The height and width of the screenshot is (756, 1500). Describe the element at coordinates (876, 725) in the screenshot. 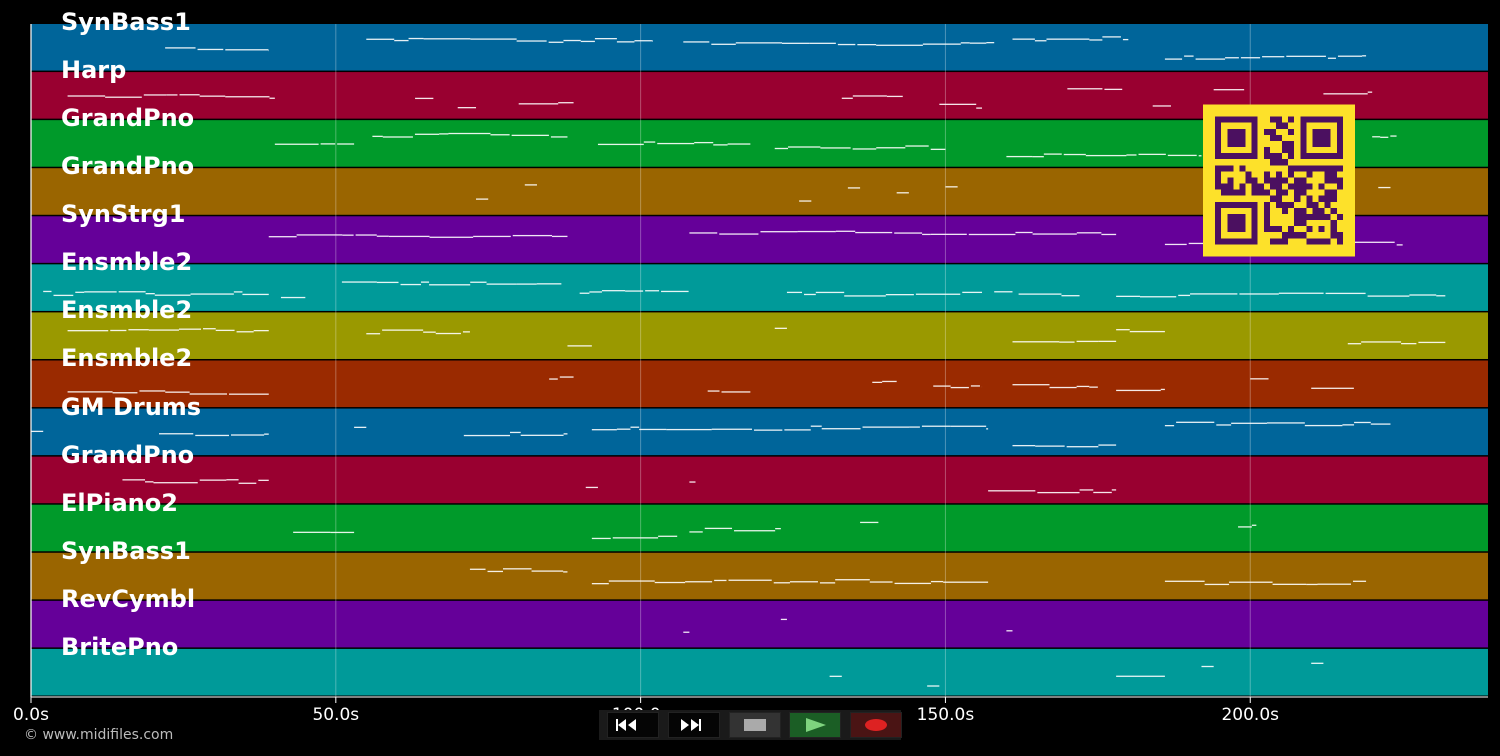

I see `record-button` at that location.